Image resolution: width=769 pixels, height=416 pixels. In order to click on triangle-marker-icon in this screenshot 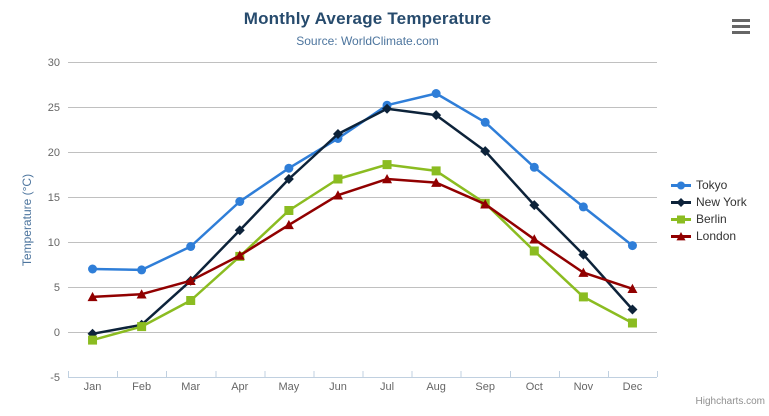, I will do `click(681, 235)`.